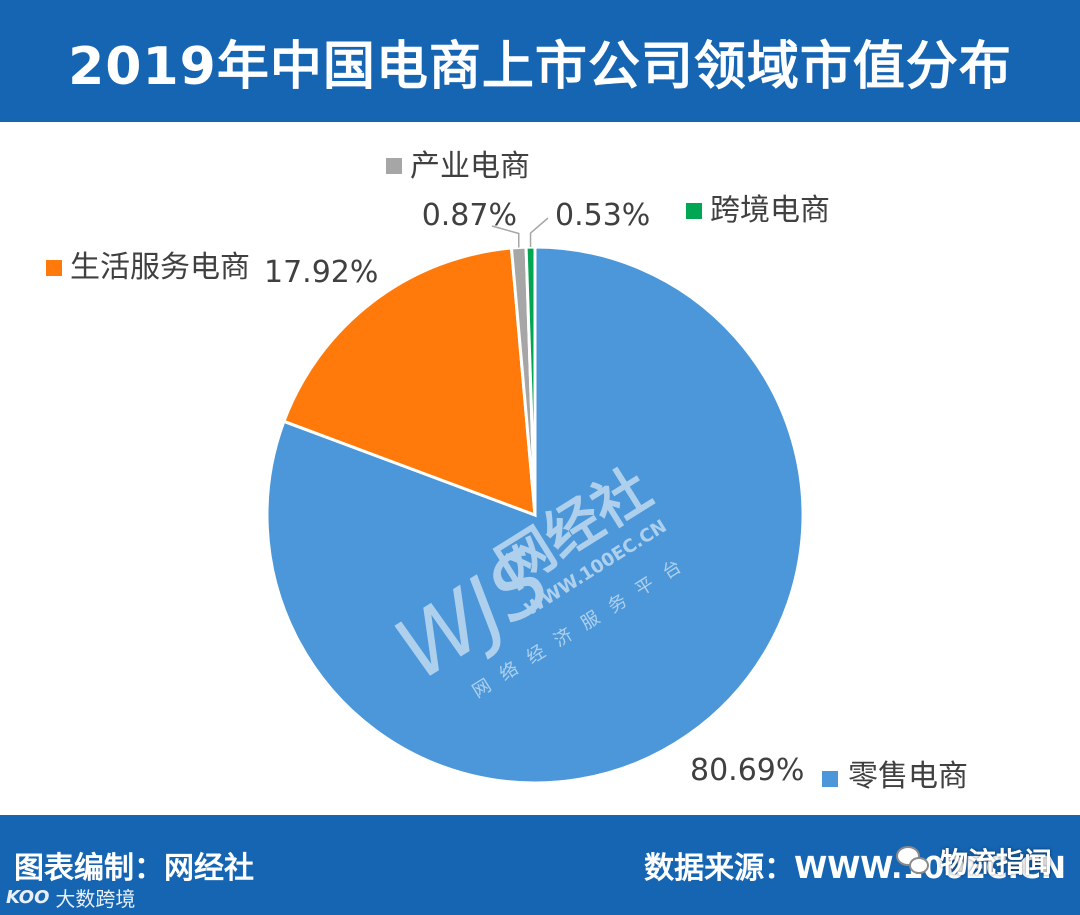  I want to click on wechat-icon, so click(913, 861).